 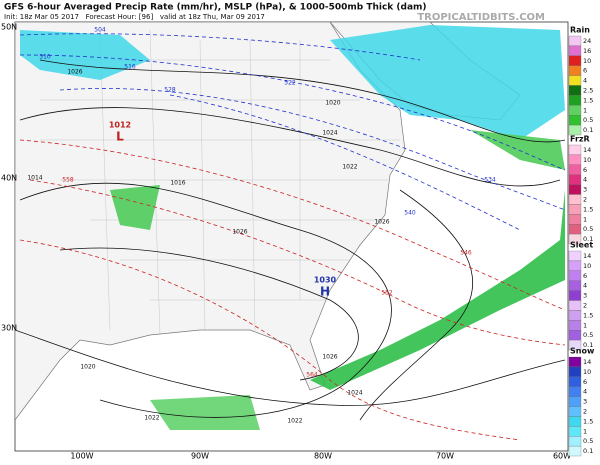 What do you see at coordinates (323, 456) in the screenshot?
I see `lon-label: 80W` at bounding box center [323, 456].